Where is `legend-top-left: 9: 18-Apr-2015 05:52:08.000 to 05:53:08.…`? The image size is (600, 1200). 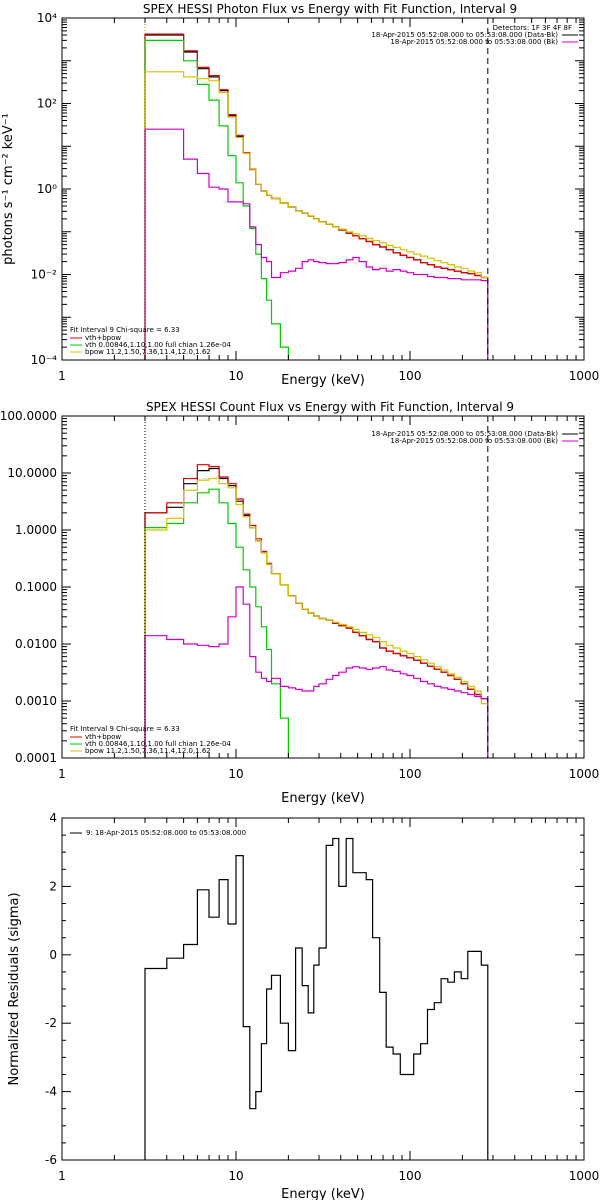 legend-top-left: 9: 18-Apr-2015 05:52:08.000 to 05:53:08.… is located at coordinates (158, 833).